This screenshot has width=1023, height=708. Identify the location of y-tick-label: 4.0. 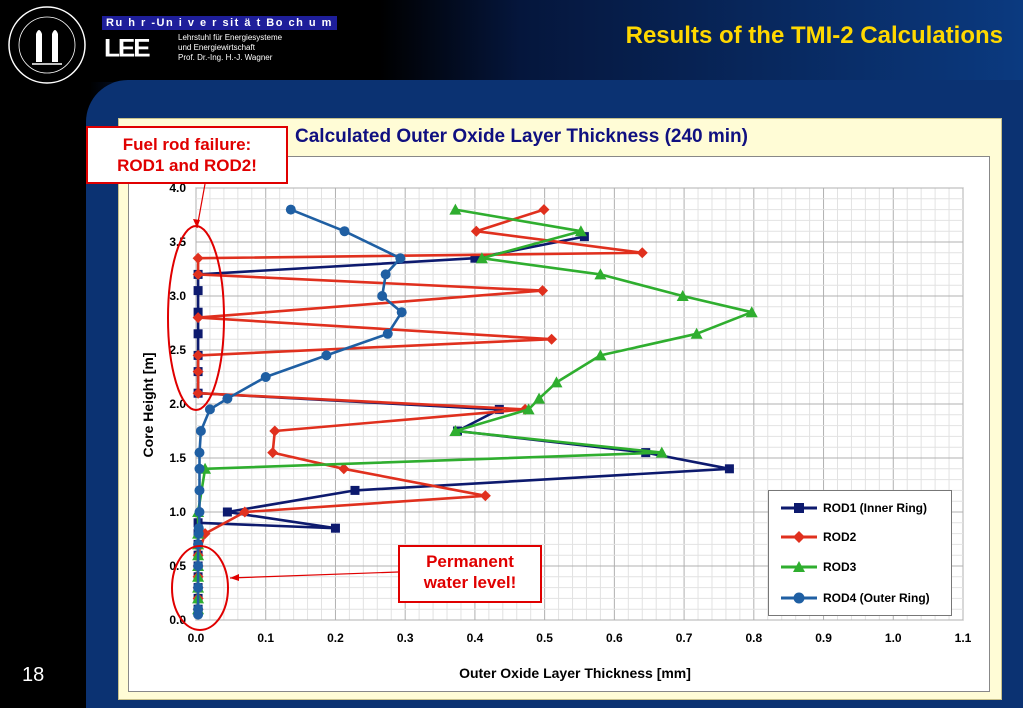
(177, 188).